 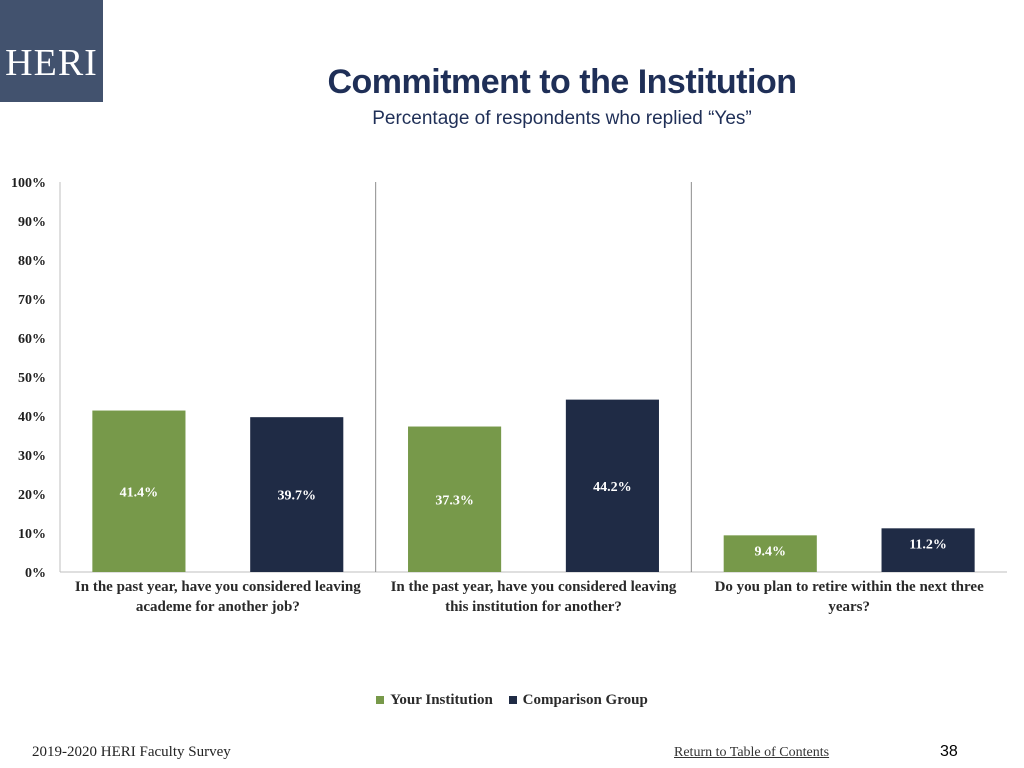 I want to click on survey-name: 2019-2020 HERI Faculty Survey, so click(x=131, y=752).